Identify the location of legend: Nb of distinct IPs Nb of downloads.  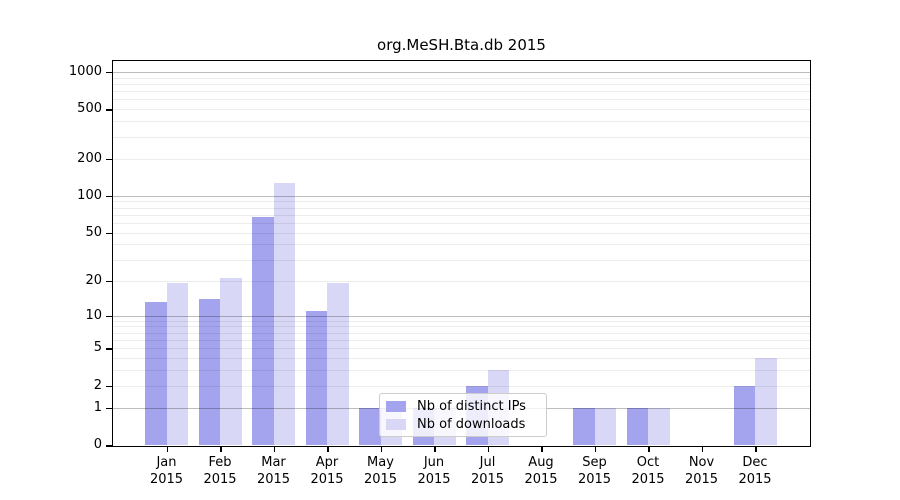
(463, 415).